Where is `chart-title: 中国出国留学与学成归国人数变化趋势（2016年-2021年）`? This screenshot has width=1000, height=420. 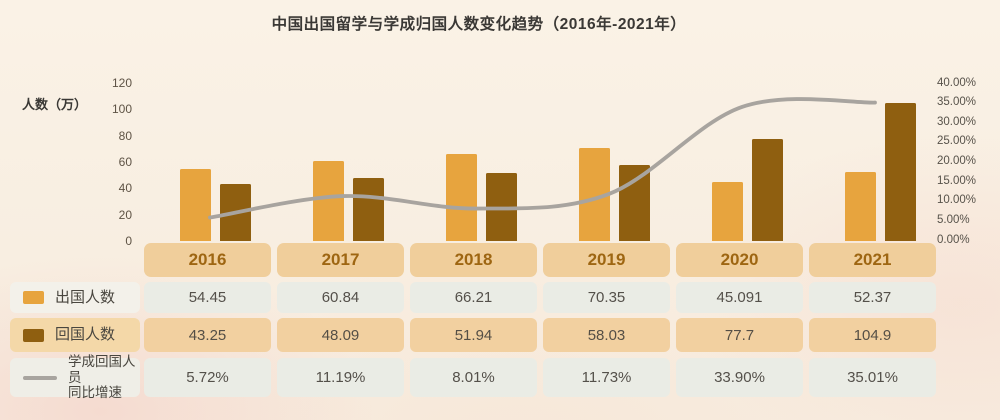
chart-title: 中国出国留学与学成归国人数变化趋势（2016年-2021年） is located at coordinates (479, 24).